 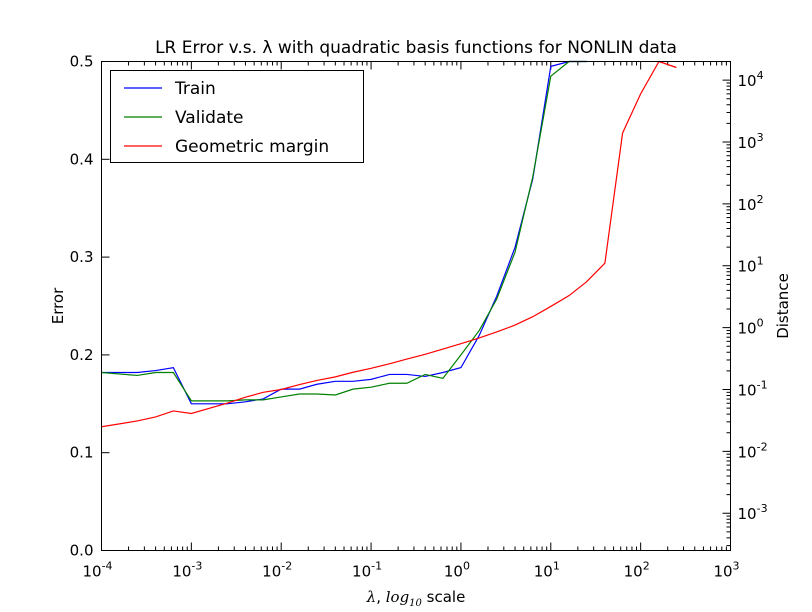 What do you see at coordinates (82, 551) in the screenshot?
I see `left-tick-label: 0.0` at bounding box center [82, 551].